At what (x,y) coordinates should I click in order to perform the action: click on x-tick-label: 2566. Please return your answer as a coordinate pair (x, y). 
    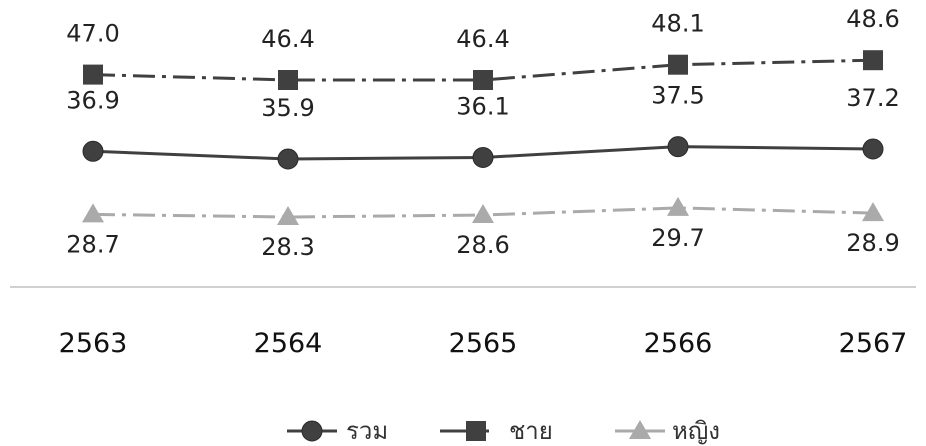
    Looking at the image, I should click on (678, 343).